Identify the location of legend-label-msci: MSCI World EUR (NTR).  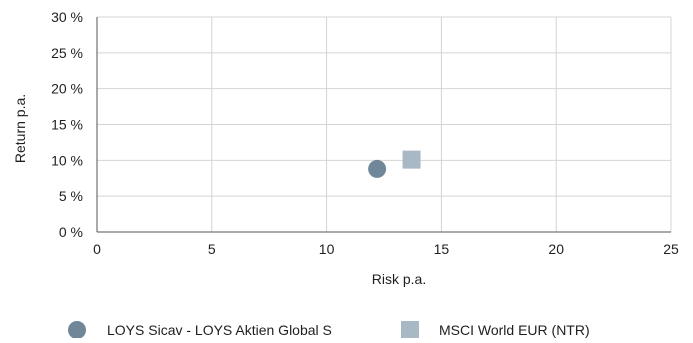
(514, 330).